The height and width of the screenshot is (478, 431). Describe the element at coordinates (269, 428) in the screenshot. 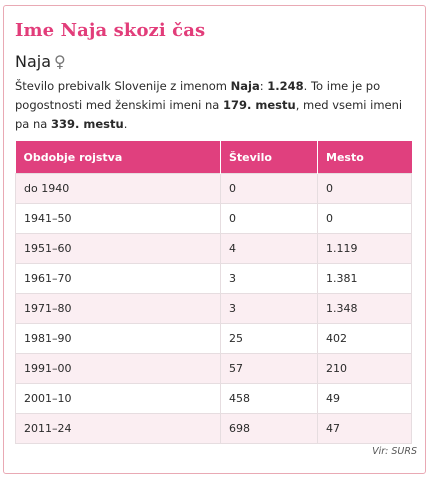

I see `cell-count: 698` at that location.